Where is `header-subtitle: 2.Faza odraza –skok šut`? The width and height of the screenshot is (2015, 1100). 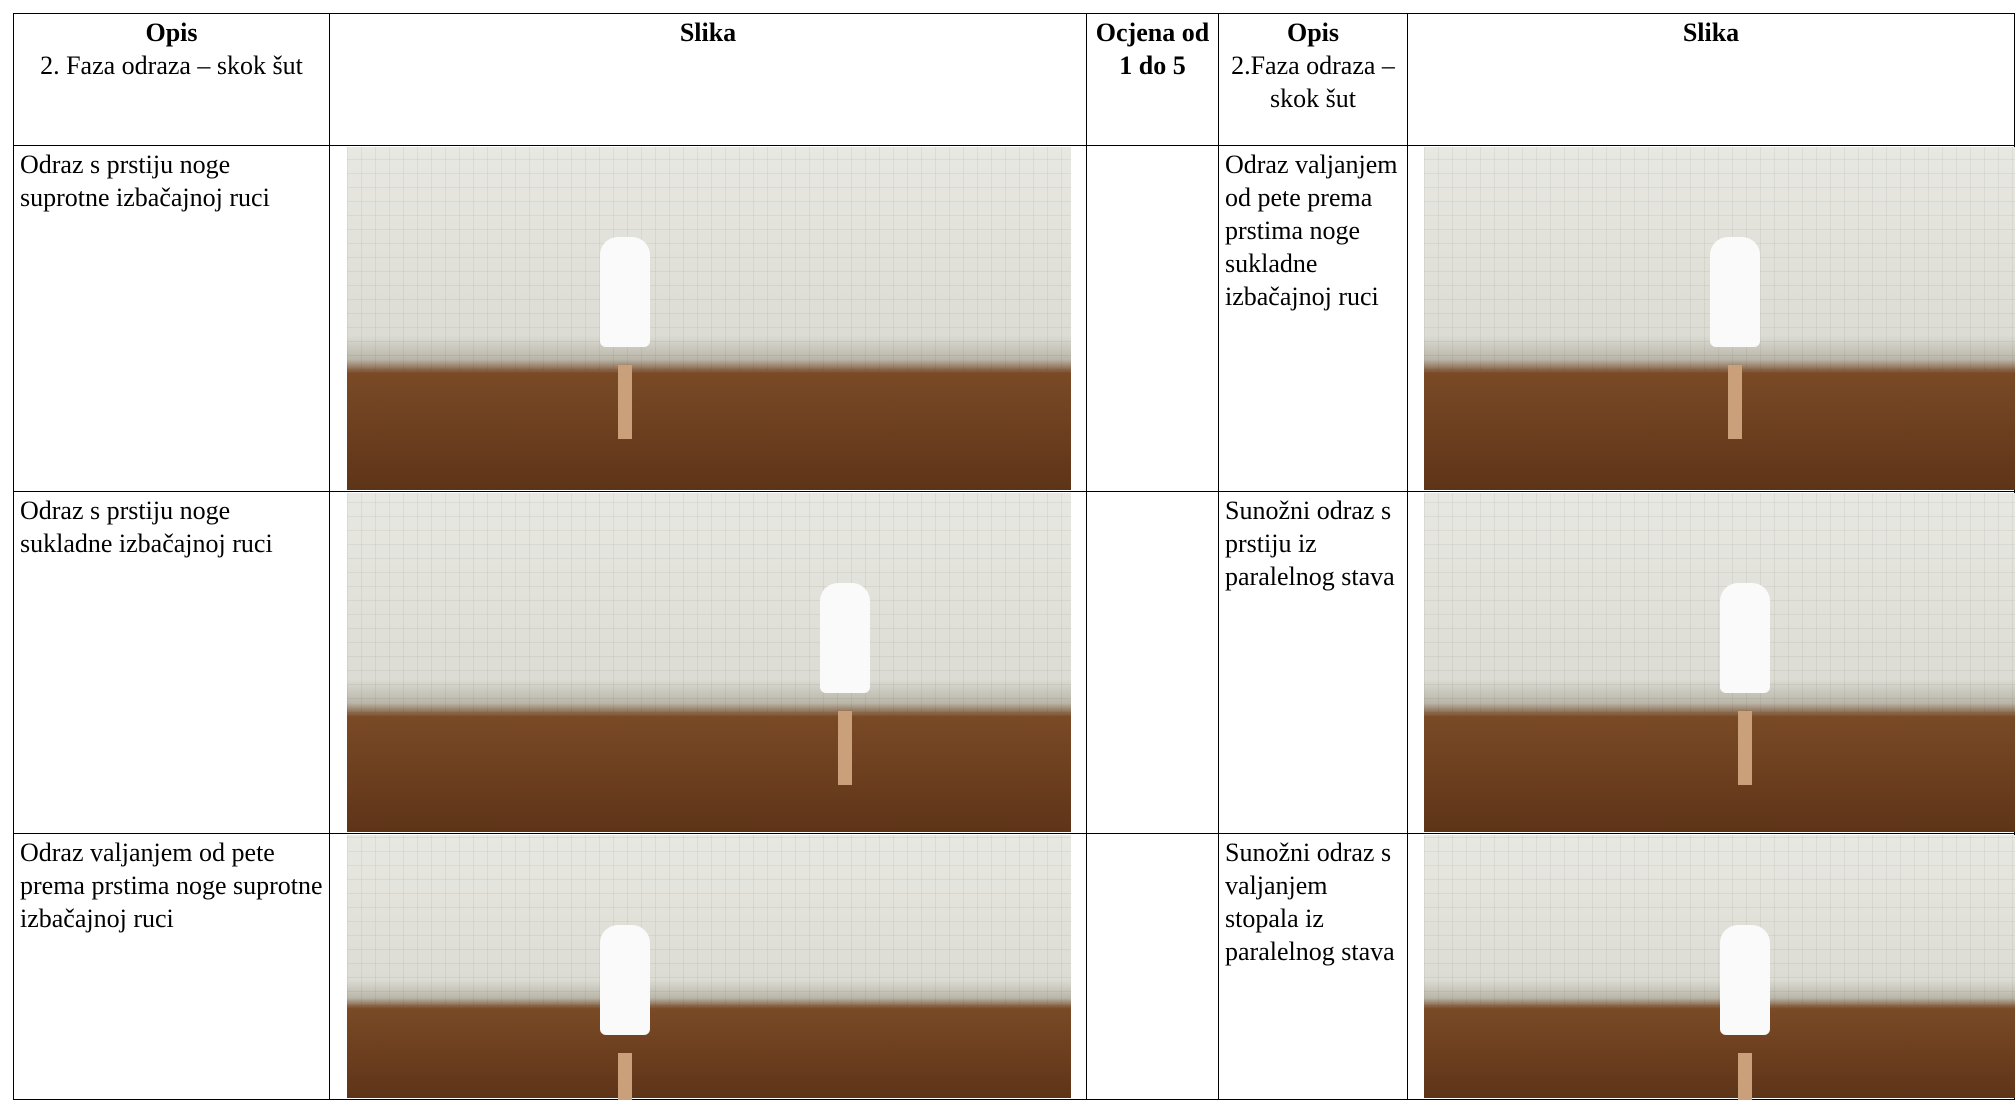
header-subtitle: 2.Faza odraza –skok šut is located at coordinates (1313, 82).